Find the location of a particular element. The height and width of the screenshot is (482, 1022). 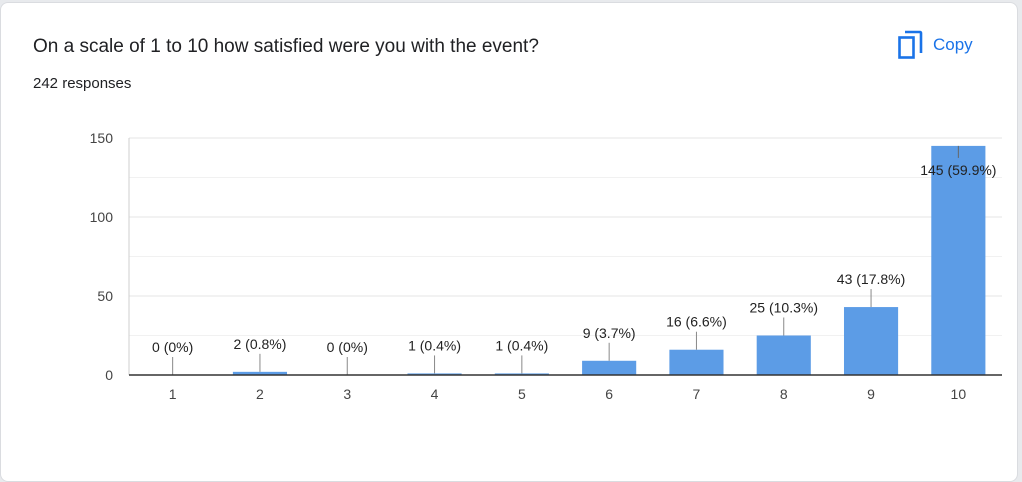

data-label-2: 2 (0.8%) is located at coordinates (259, 344).